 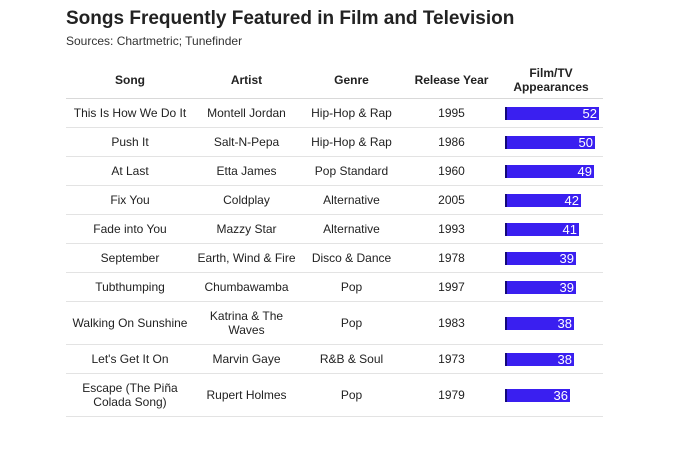 I want to click on artist-cell: Rupert Holmes, so click(x=246, y=395).